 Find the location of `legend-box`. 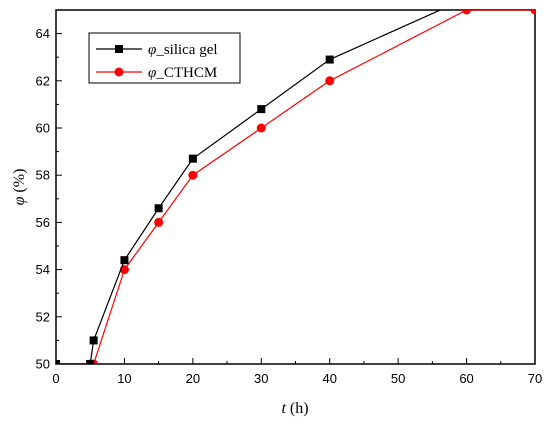

legend-box is located at coordinates (164, 58).